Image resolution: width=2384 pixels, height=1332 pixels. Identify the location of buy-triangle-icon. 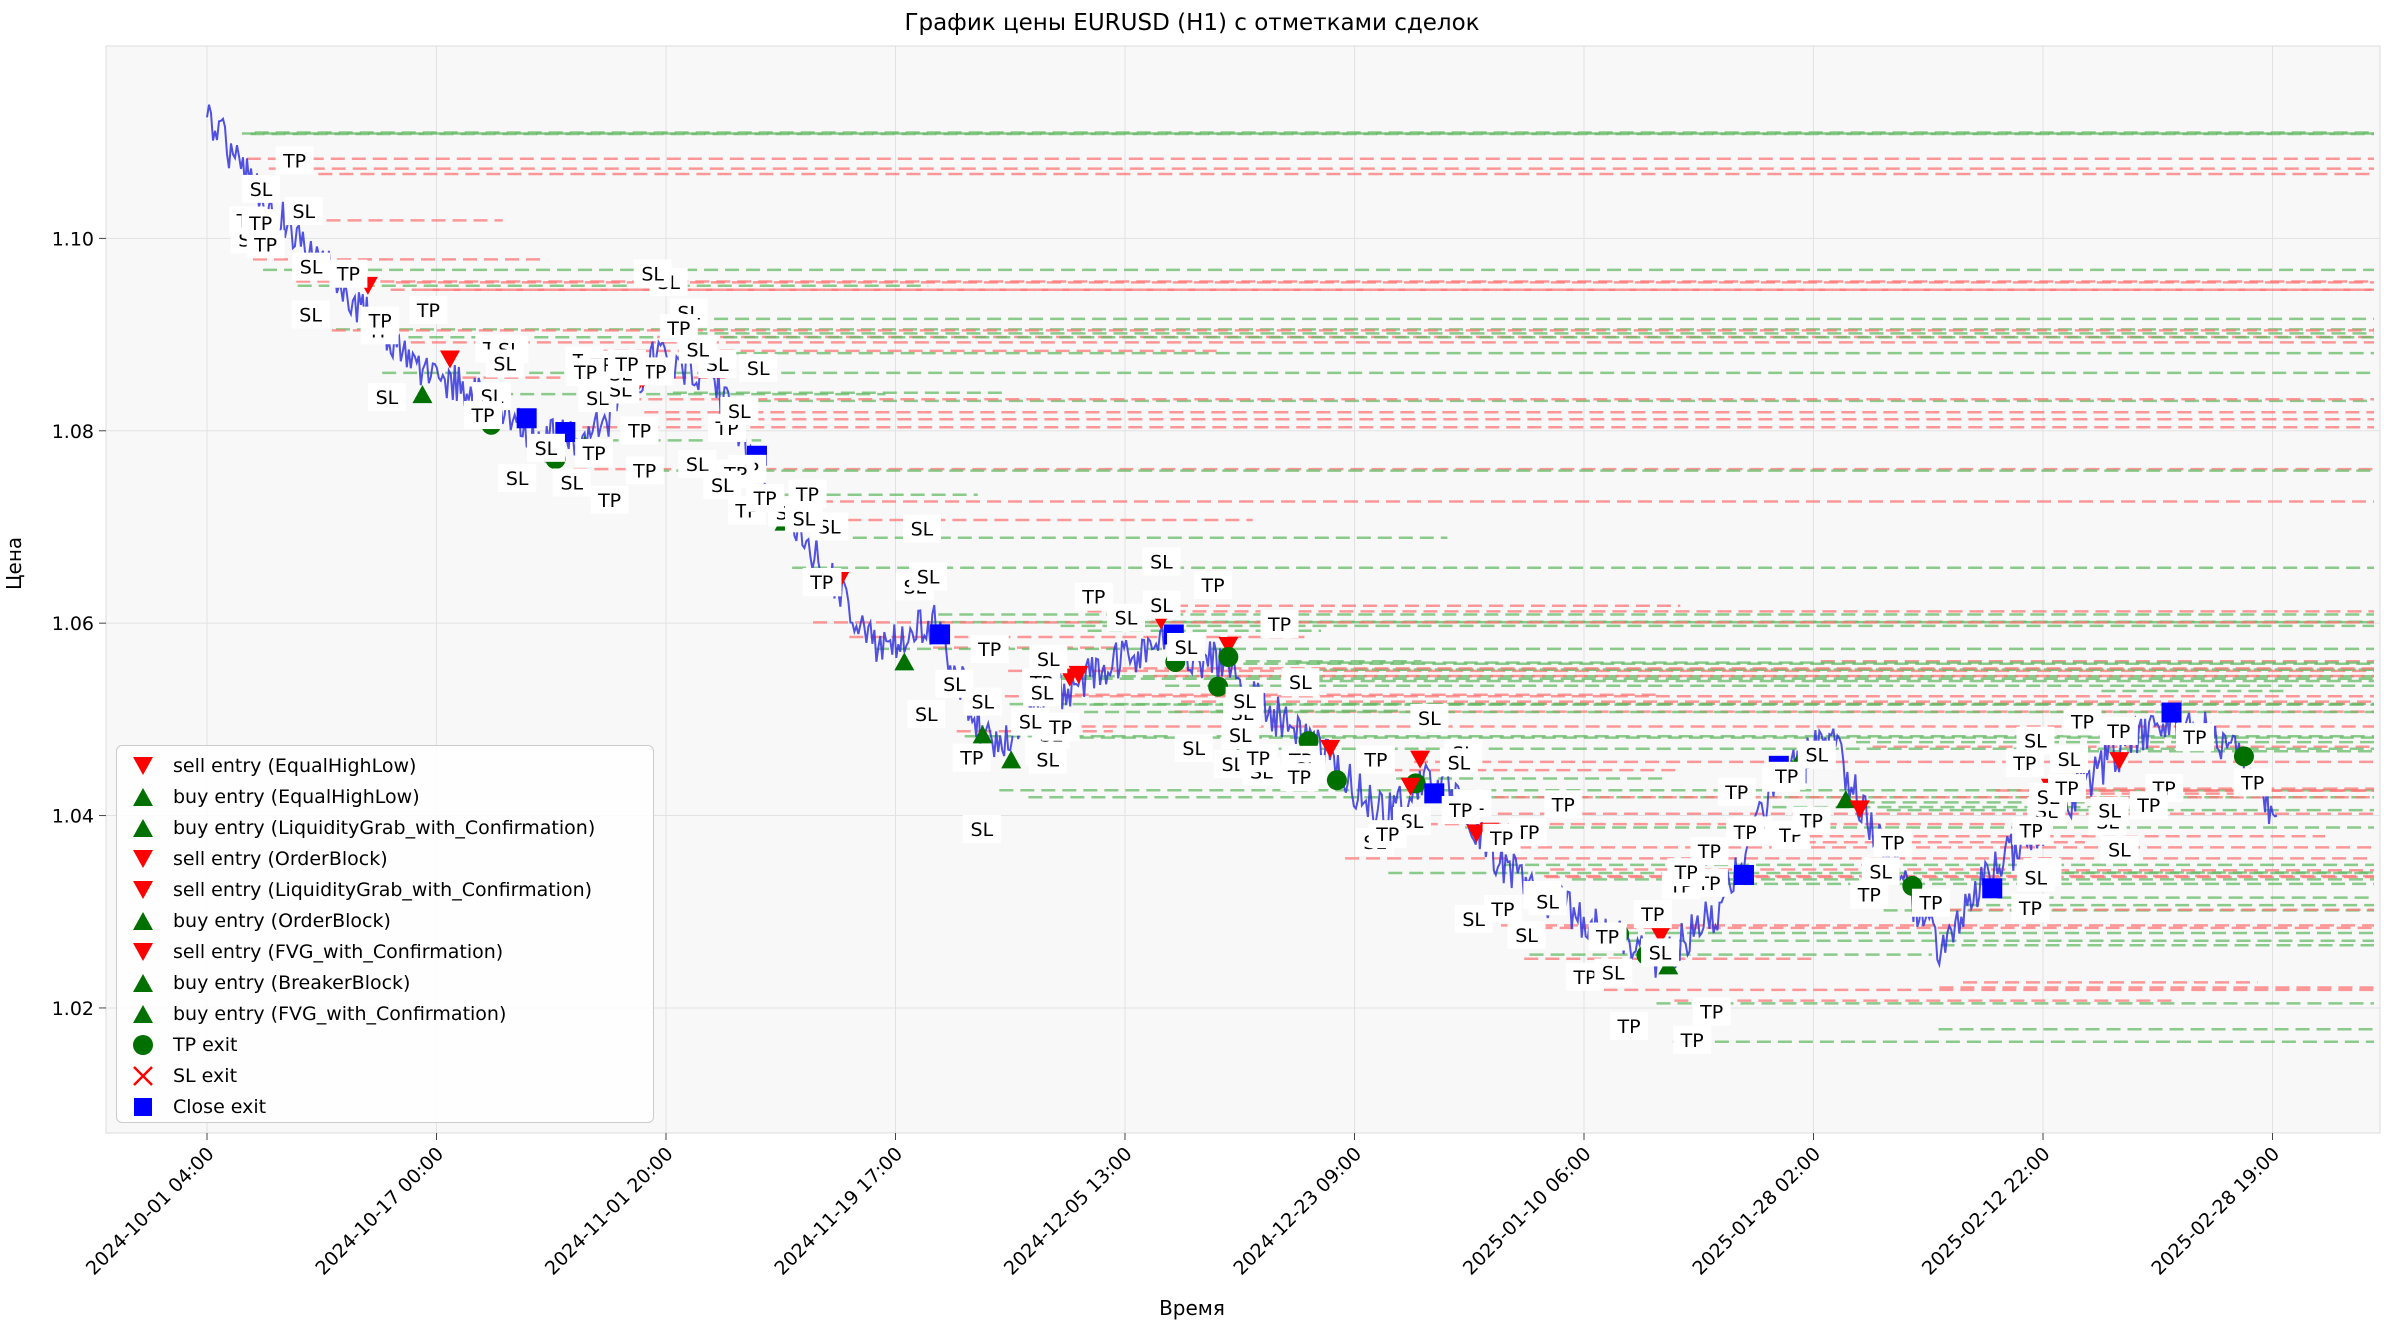
(143, 1014).